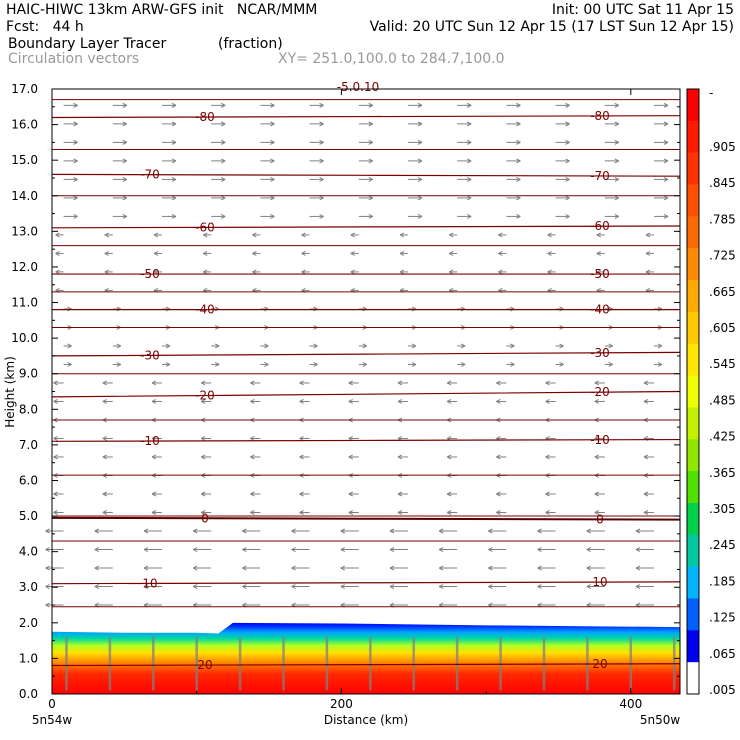  Describe the element at coordinates (28, 658) in the screenshot. I see `y-tick-label: 1.0` at that location.